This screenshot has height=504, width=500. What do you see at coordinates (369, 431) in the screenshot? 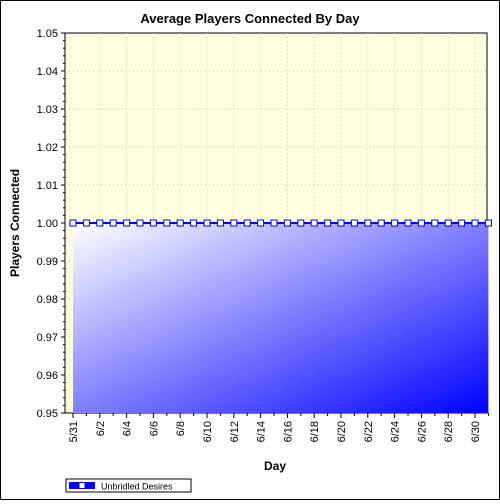
I see `x-tick-label: 6/22` at bounding box center [369, 431].